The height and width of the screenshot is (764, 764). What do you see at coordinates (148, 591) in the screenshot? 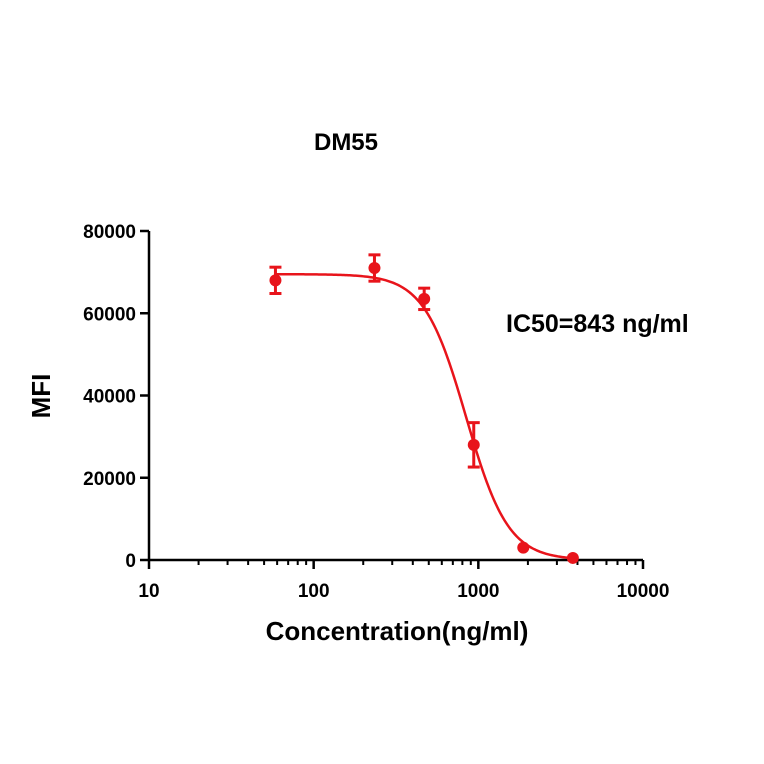
I see `x-tick-label: 10` at bounding box center [148, 591].